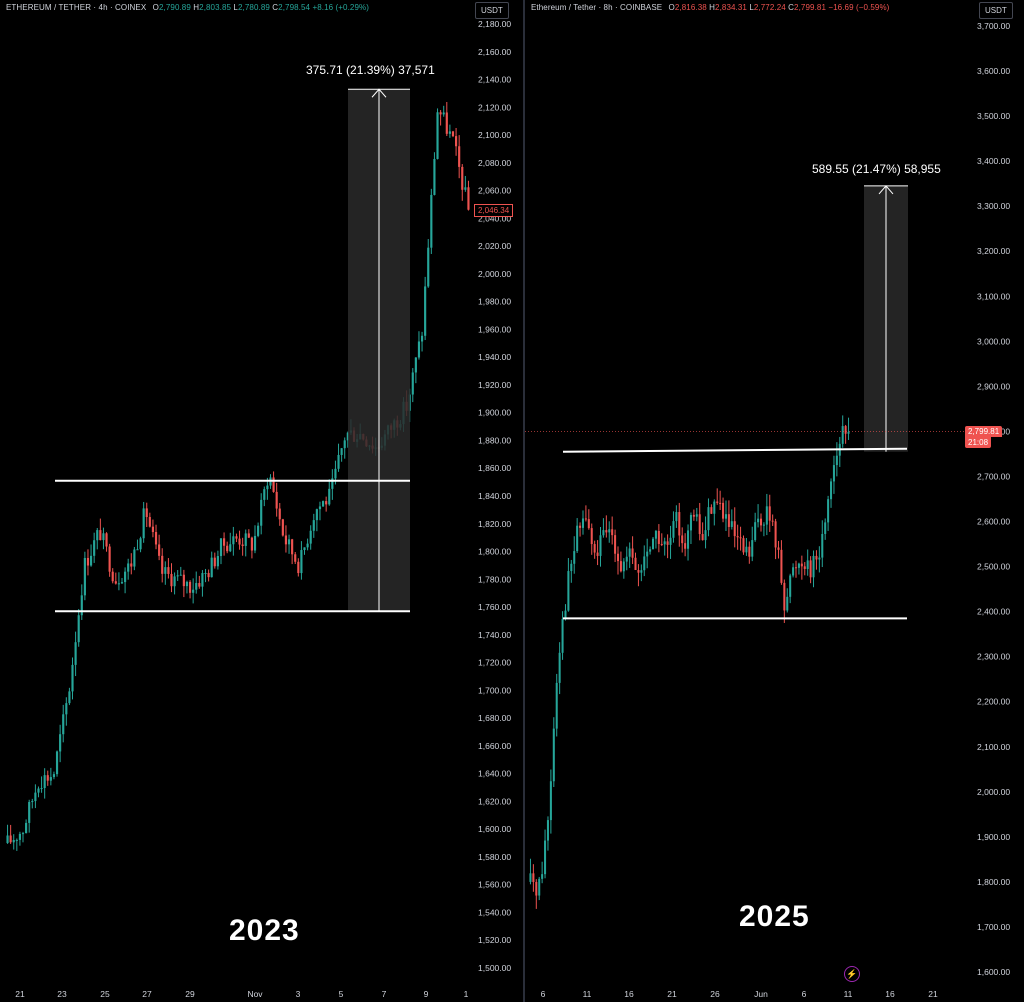 The image size is (1024, 1002). What do you see at coordinates (524, 501) in the screenshot?
I see `panel-divider` at bounding box center [524, 501].